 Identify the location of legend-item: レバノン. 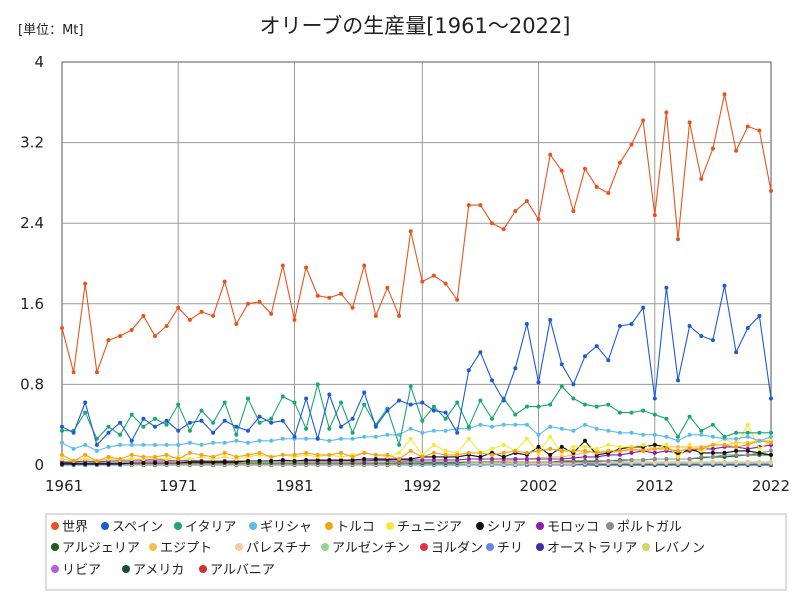
(673, 548).